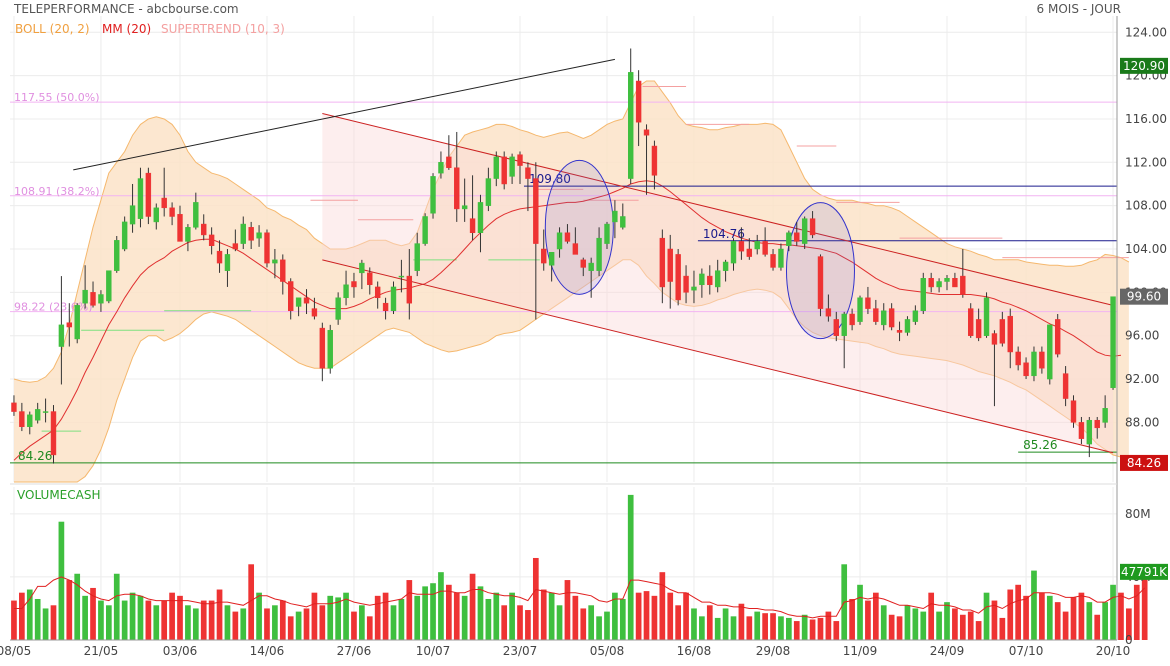 The height and width of the screenshot is (666, 1170). What do you see at coordinates (947, 651) in the screenshot?
I see `date-axis-label: 24/09` at bounding box center [947, 651].